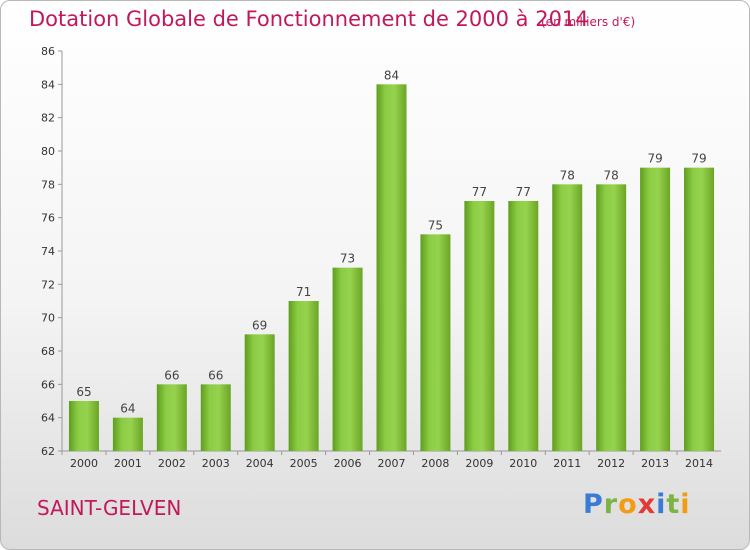 The image size is (750, 550). I want to click on x-tick-label: 2002, so click(172, 463).